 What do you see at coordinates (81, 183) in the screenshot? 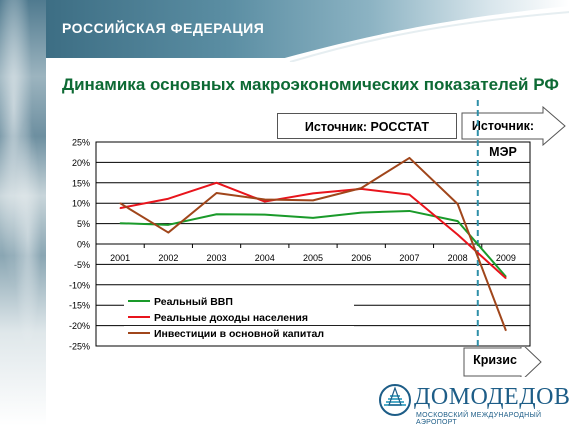
I see `y-tick-label: 15%` at bounding box center [81, 183].